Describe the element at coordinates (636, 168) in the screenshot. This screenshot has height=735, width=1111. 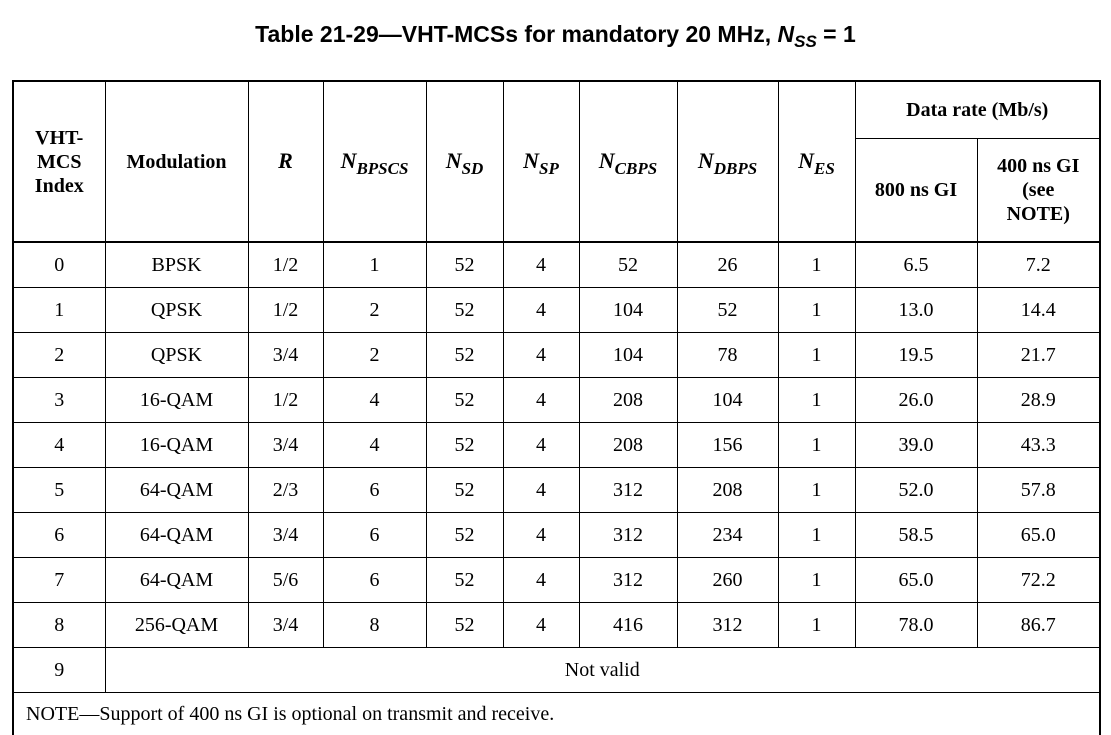
I see `header-ncbps-subscript: CBPS` at that location.